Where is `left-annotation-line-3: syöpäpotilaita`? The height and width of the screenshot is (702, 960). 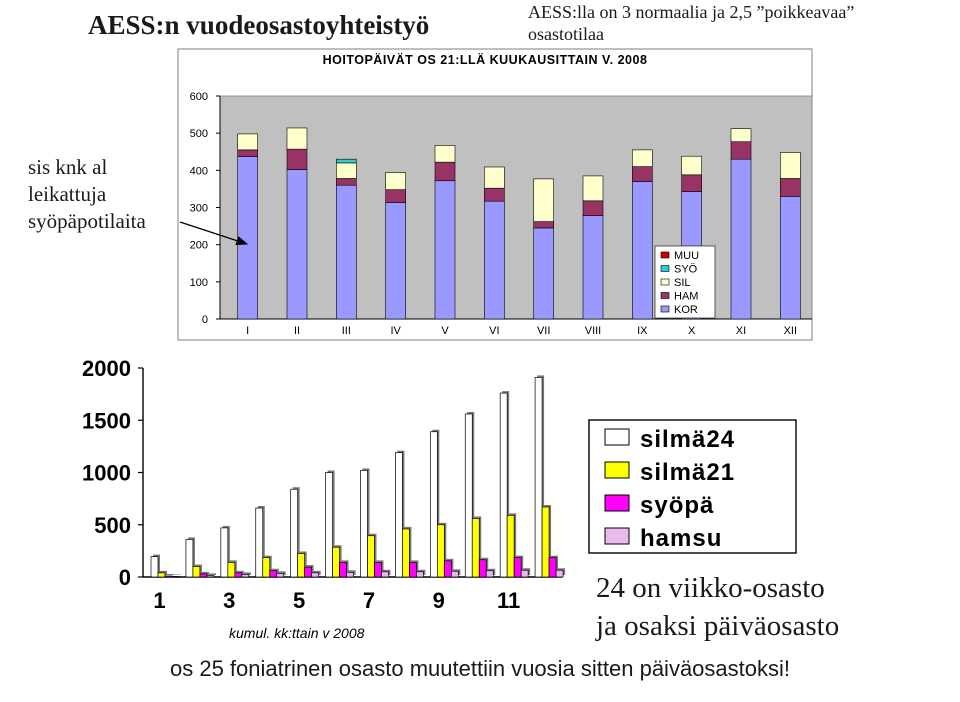
left-annotation-line-3: syöpäpotilaita is located at coordinates (87, 221).